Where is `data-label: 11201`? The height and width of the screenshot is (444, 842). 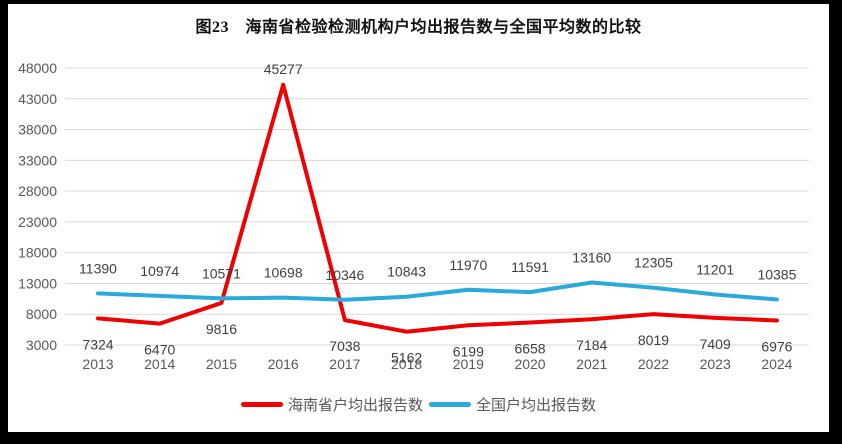
data-label: 11201 is located at coordinates (715, 270).